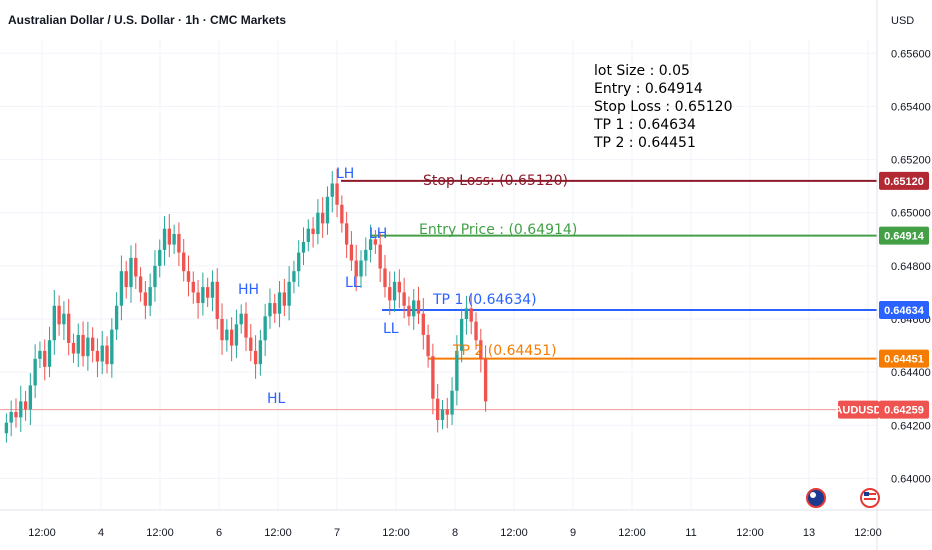 This screenshot has height=550, width=932. I want to click on au-flag-event-icon, so click(816, 498).